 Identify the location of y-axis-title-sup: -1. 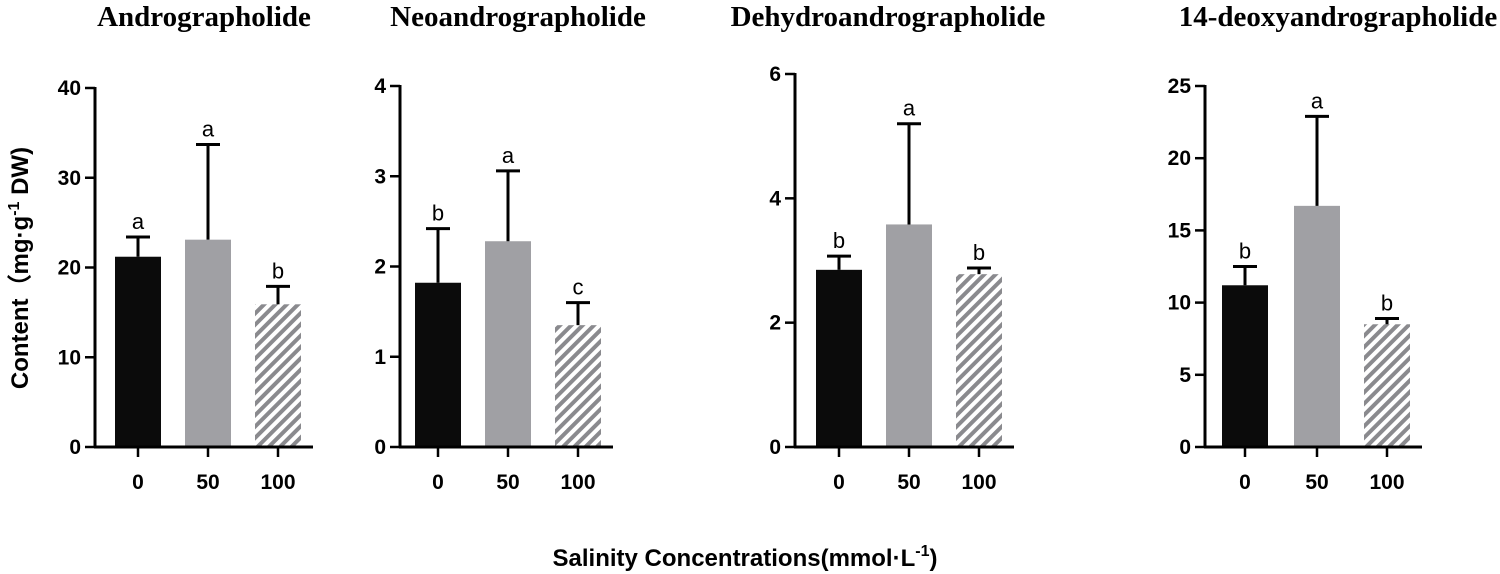
(14, 208).